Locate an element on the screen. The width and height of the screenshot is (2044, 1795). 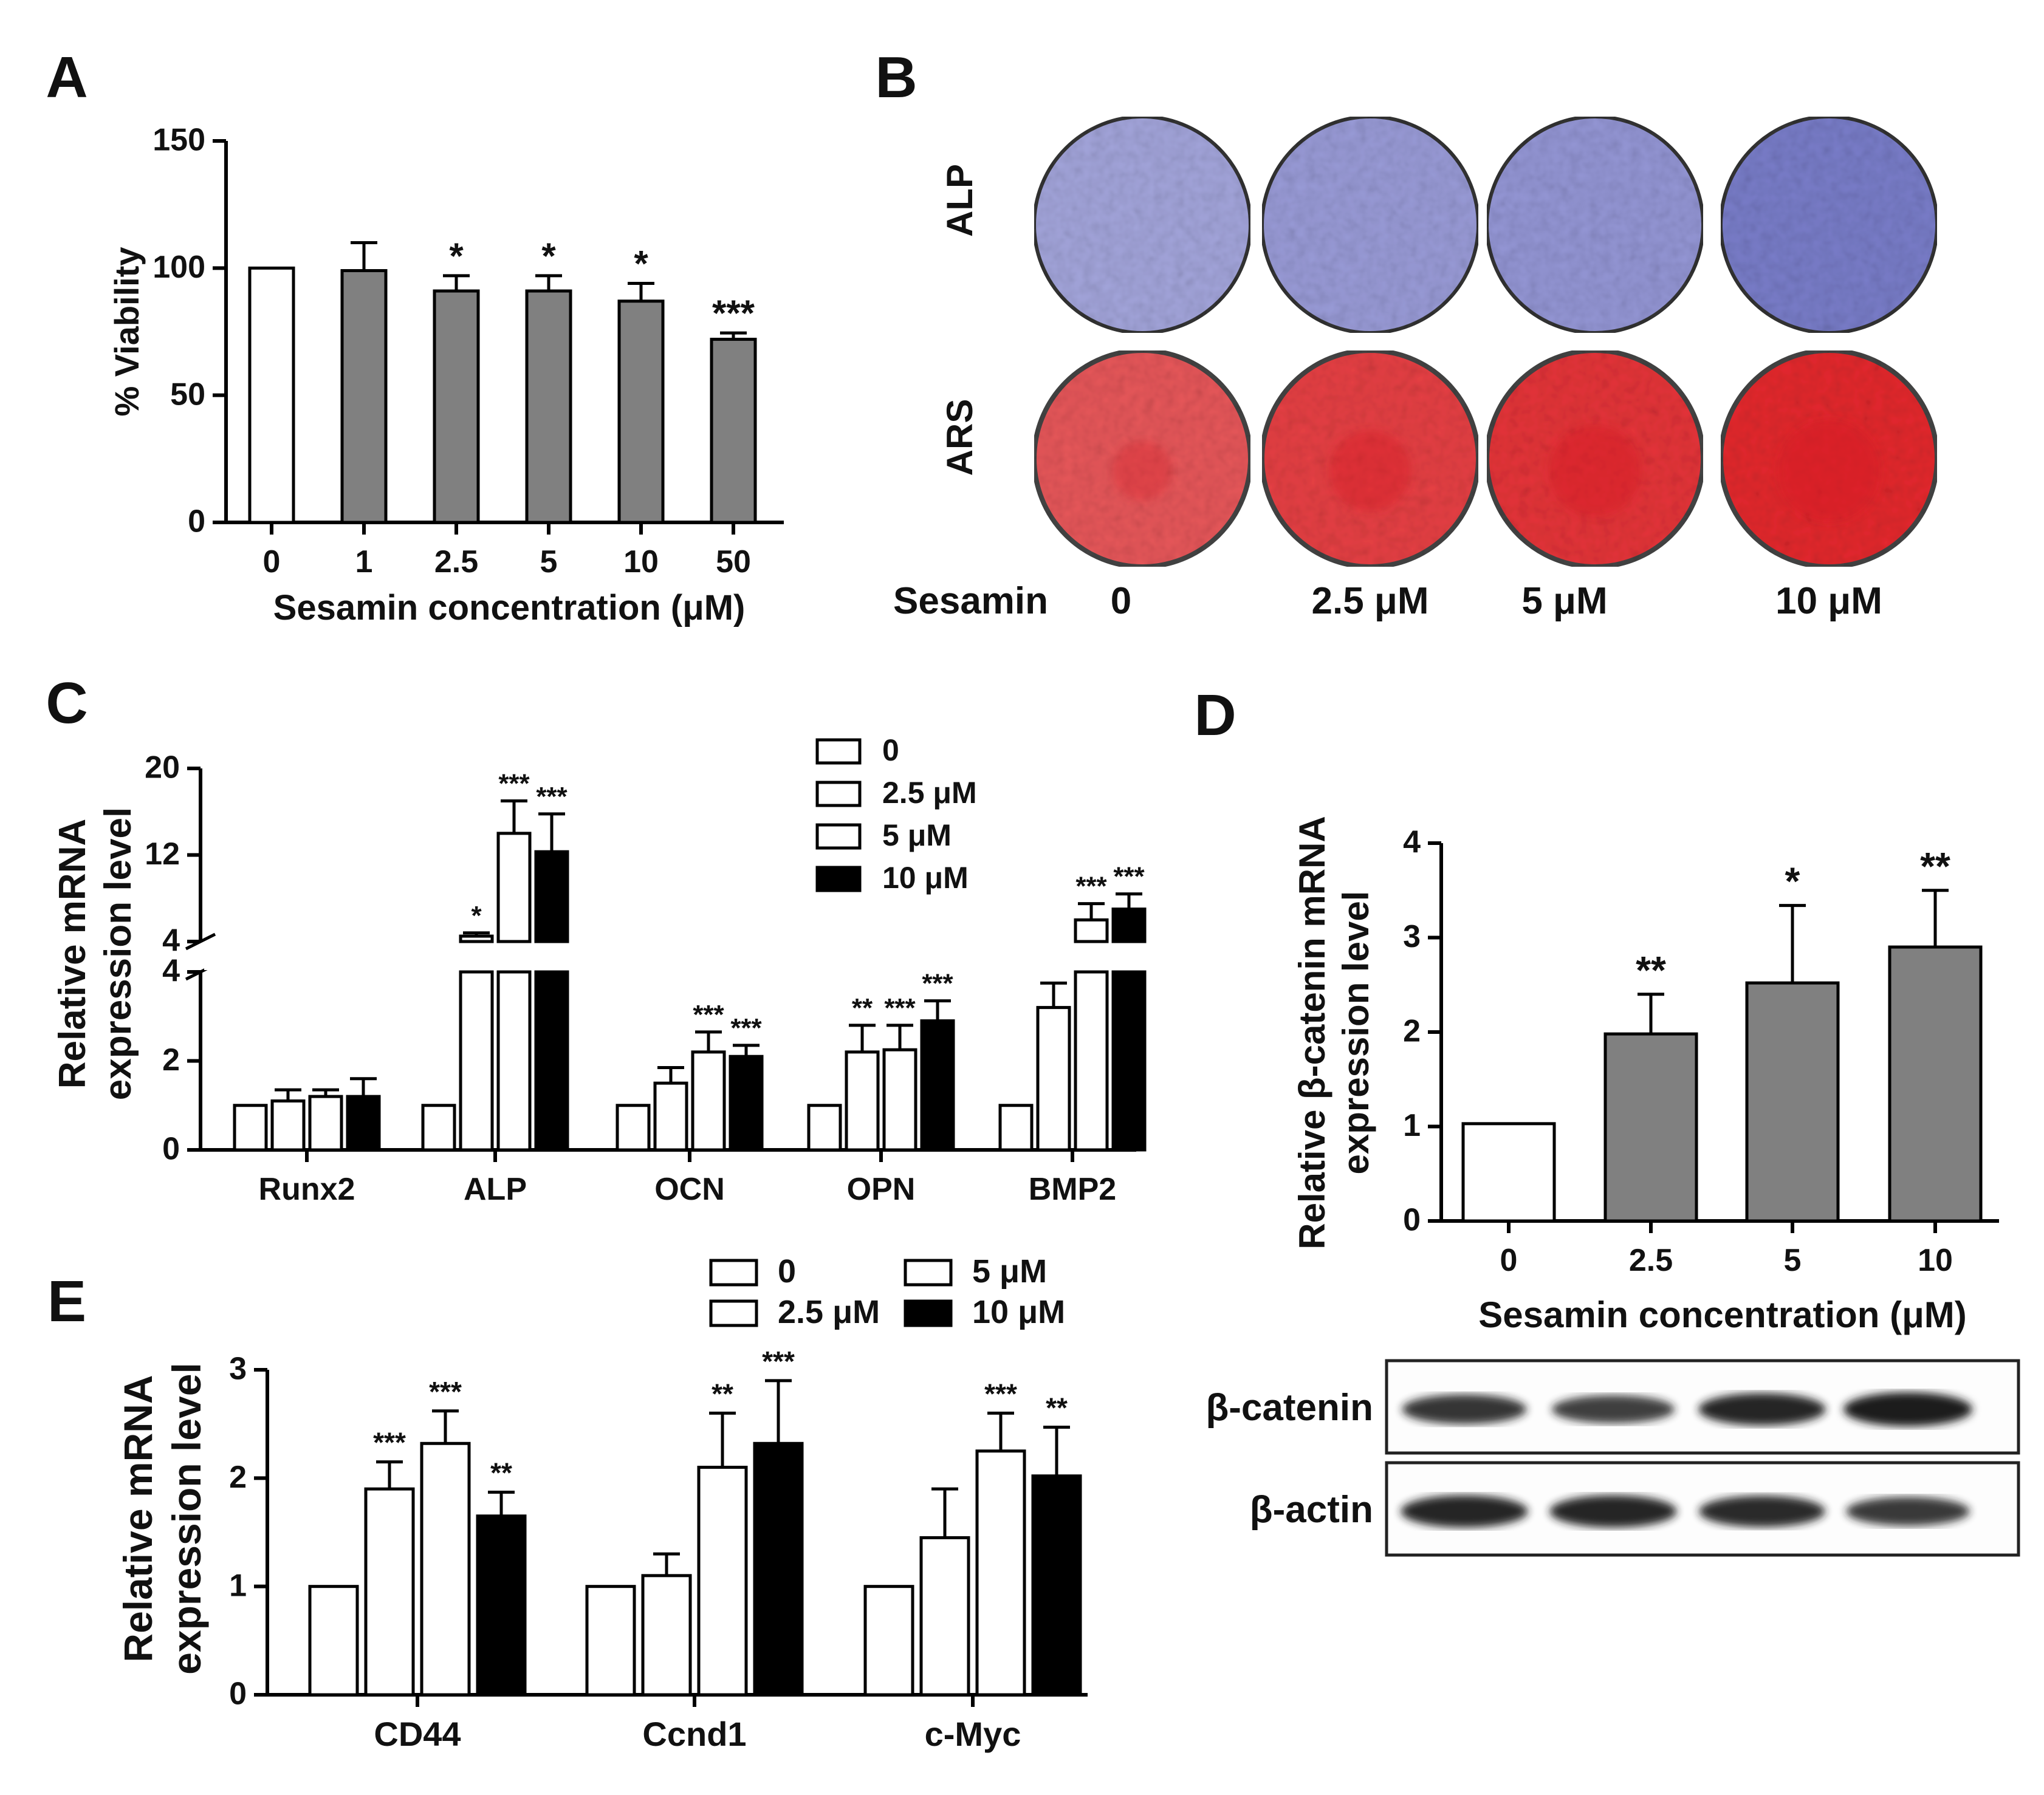
panel-d-x-label: Sesamin concentration (μM) is located at coordinates (1722, 1314).